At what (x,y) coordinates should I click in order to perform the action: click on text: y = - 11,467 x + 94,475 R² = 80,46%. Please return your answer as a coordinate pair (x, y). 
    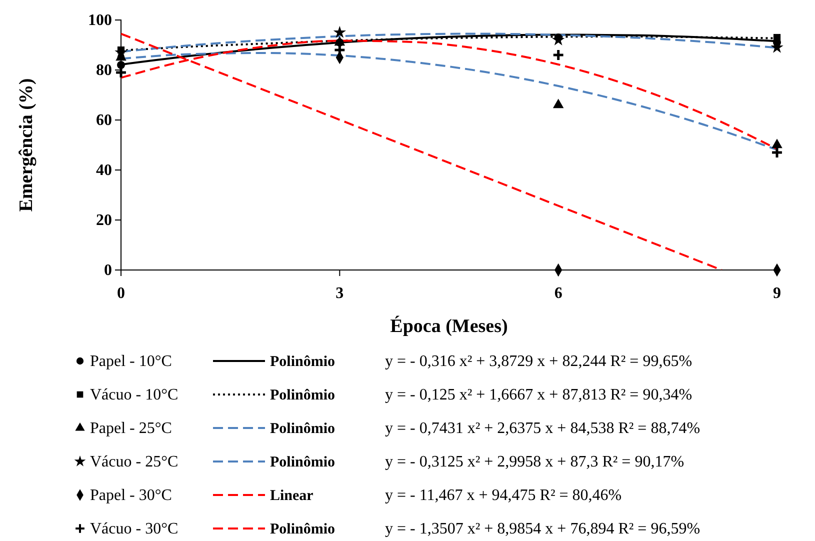
    Looking at the image, I should click on (503, 495).